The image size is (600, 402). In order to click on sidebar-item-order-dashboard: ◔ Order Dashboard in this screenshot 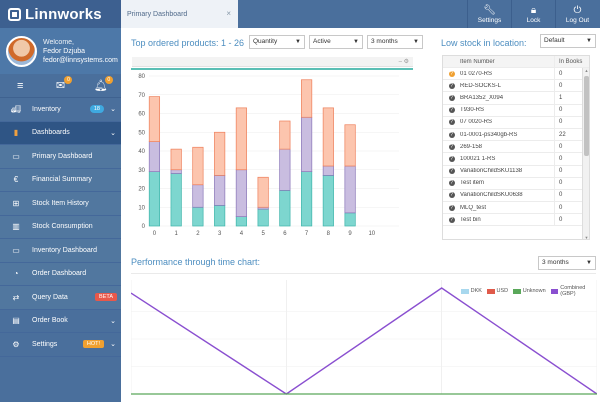, I will do `click(60, 274)`.